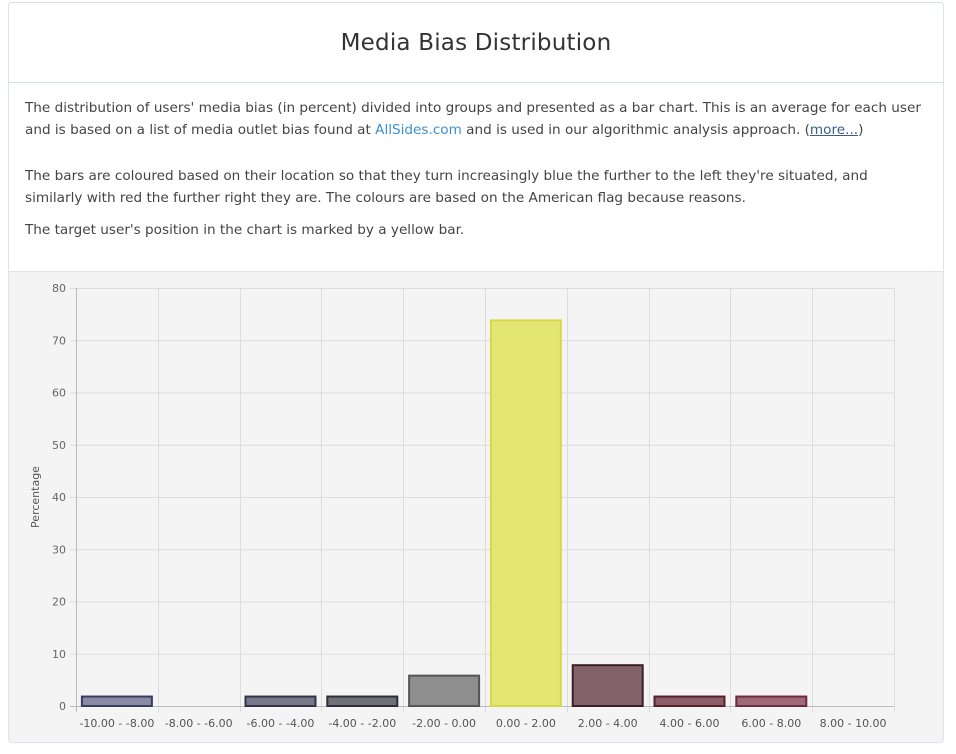 This screenshot has height=754, width=956. I want to click on x-tick-label: -4.00 - -2.00, so click(362, 723).